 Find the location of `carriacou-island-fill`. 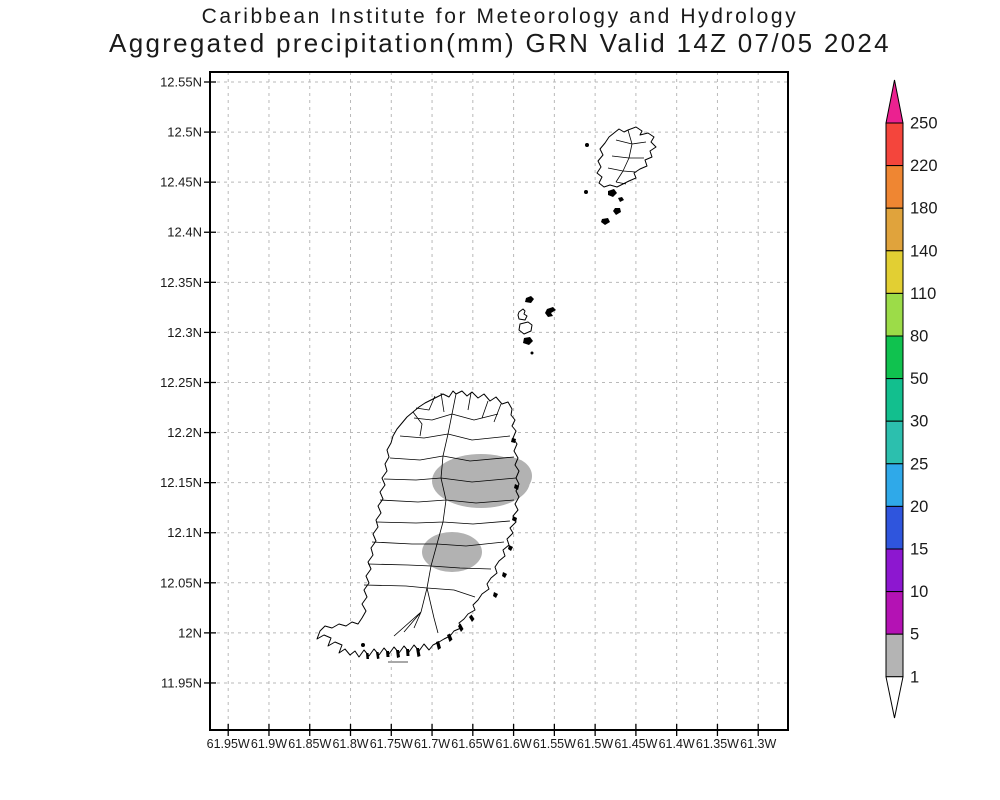

carriacou-island-fill is located at coordinates (626, 157).